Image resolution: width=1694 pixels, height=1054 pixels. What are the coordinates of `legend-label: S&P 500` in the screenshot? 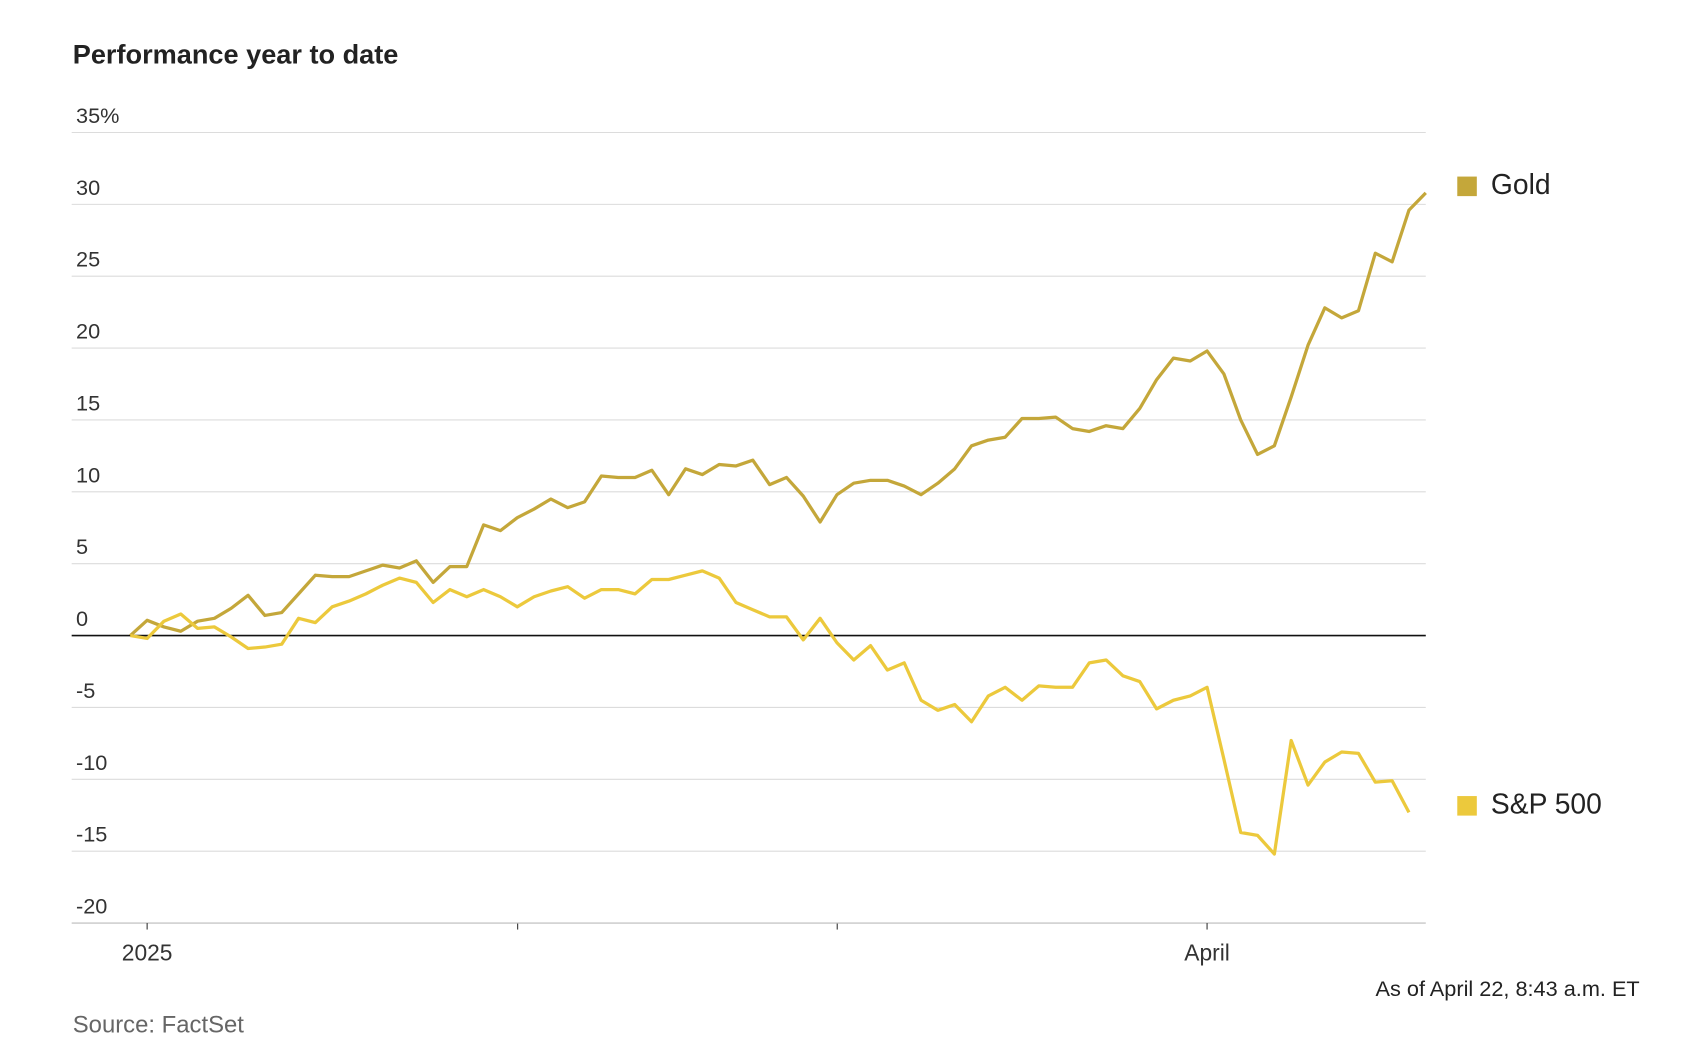 It's located at (1546, 803).